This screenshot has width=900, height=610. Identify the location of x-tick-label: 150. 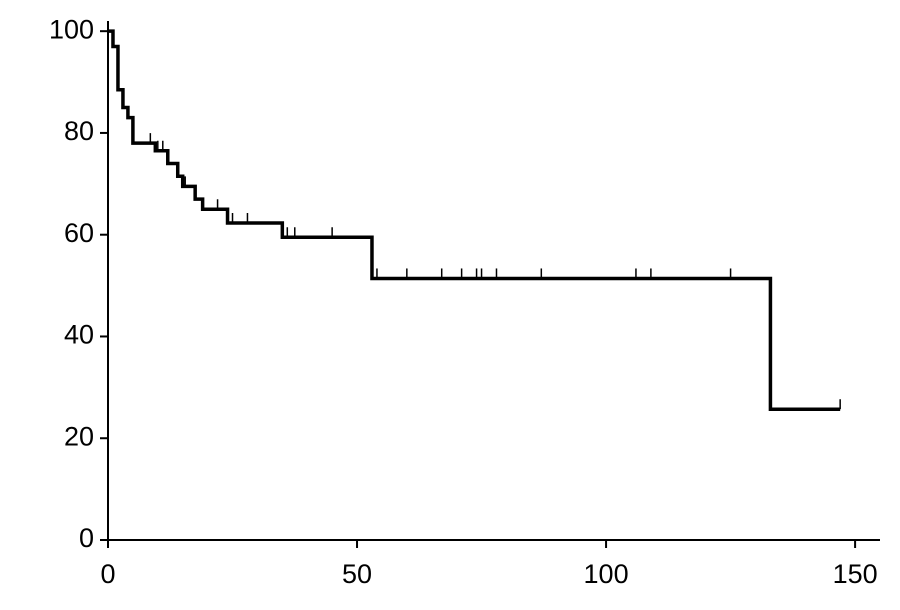
(855, 574).